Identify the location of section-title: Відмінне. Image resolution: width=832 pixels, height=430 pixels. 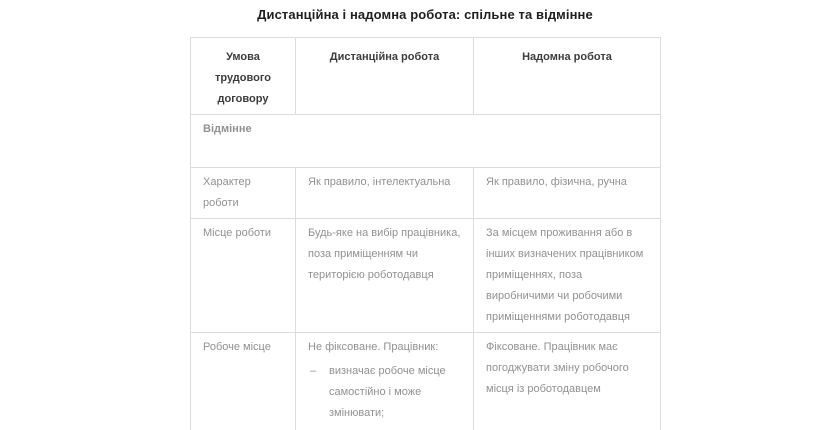
(425, 141).